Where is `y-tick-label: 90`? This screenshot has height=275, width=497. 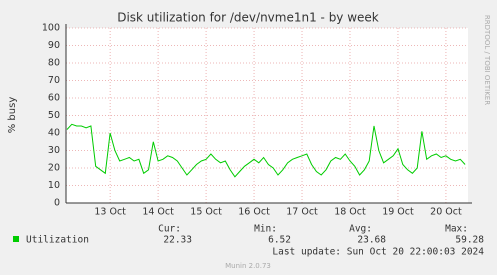 y-tick-label: 90 is located at coordinates (54, 45).